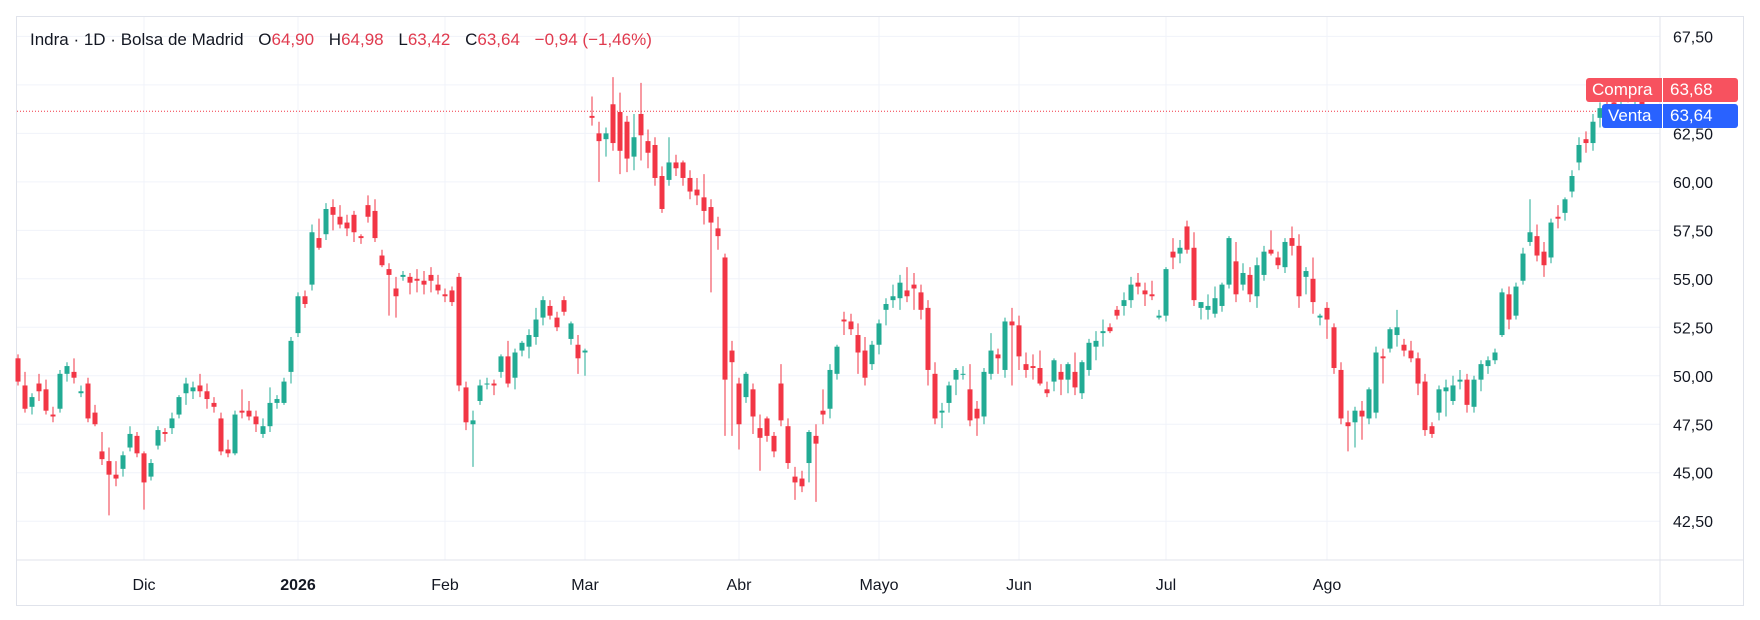  I want to click on y-tick-label: 57,50, so click(1693, 231).